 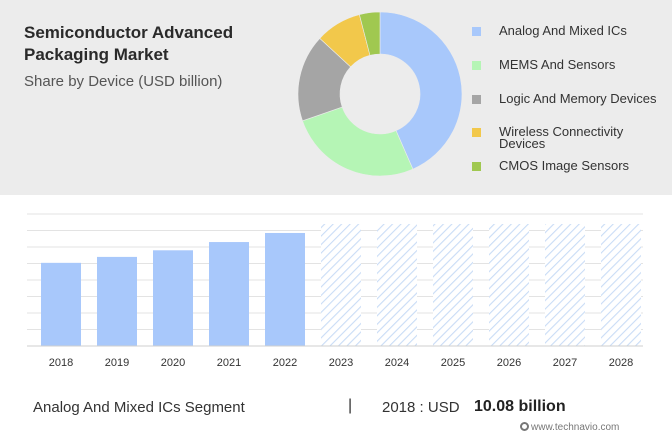 I want to click on brand-logo: www.technavio.com, so click(x=569, y=427).